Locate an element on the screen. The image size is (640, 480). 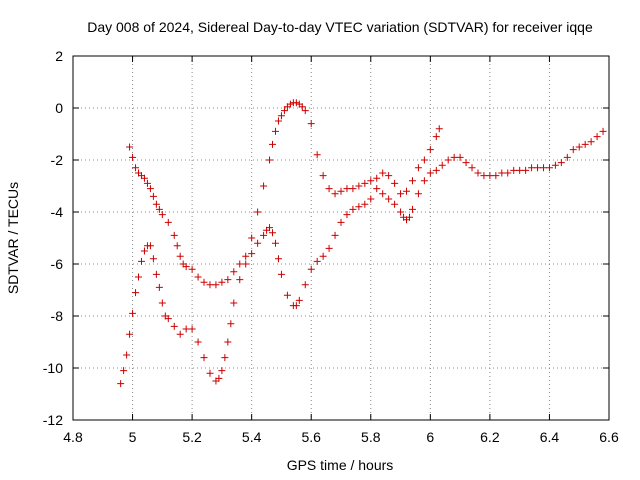
y-tick-label: 2 is located at coordinates (59, 56).